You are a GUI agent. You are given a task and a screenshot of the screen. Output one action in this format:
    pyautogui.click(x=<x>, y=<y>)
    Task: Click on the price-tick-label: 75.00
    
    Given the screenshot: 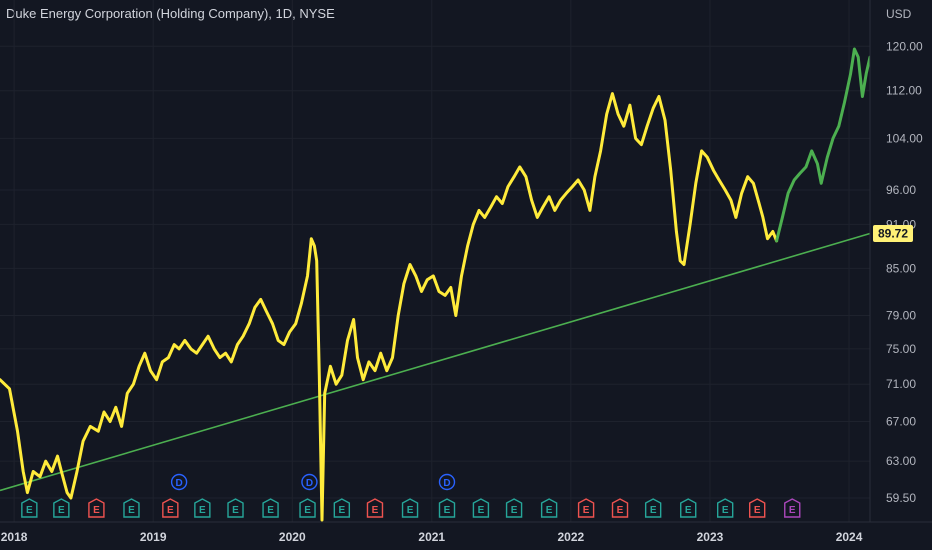 What is the action you would take?
    pyautogui.click(x=901, y=349)
    